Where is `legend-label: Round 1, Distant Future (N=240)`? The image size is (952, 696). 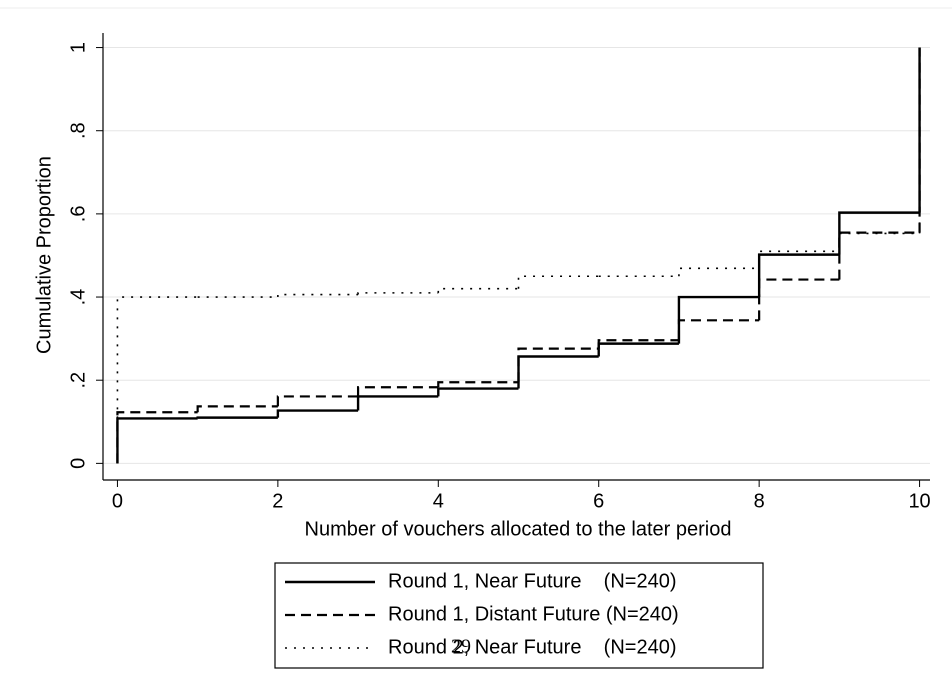
legend-label: Round 1, Distant Future (N=240) is located at coordinates (533, 614).